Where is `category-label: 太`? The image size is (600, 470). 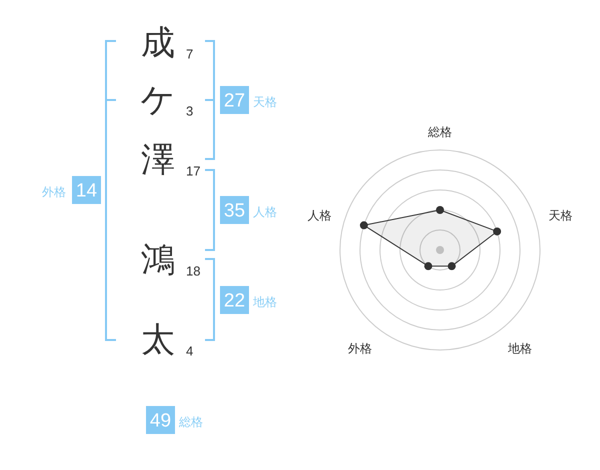 category-label: 太 is located at coordinates (158, 340).